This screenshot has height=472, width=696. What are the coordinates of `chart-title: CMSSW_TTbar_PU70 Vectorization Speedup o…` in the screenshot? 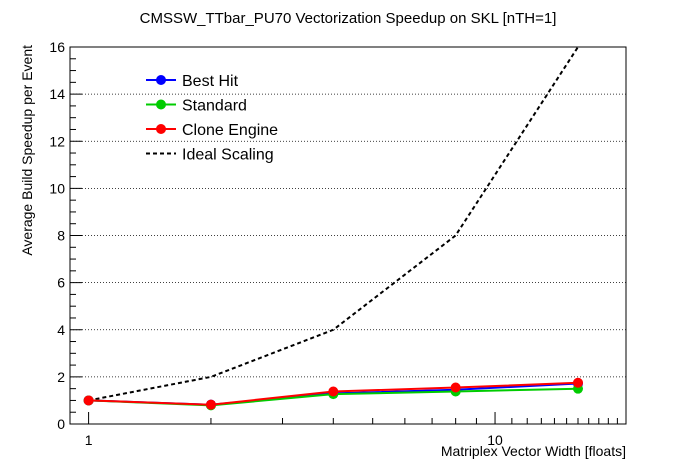 It's located at (348, 18).